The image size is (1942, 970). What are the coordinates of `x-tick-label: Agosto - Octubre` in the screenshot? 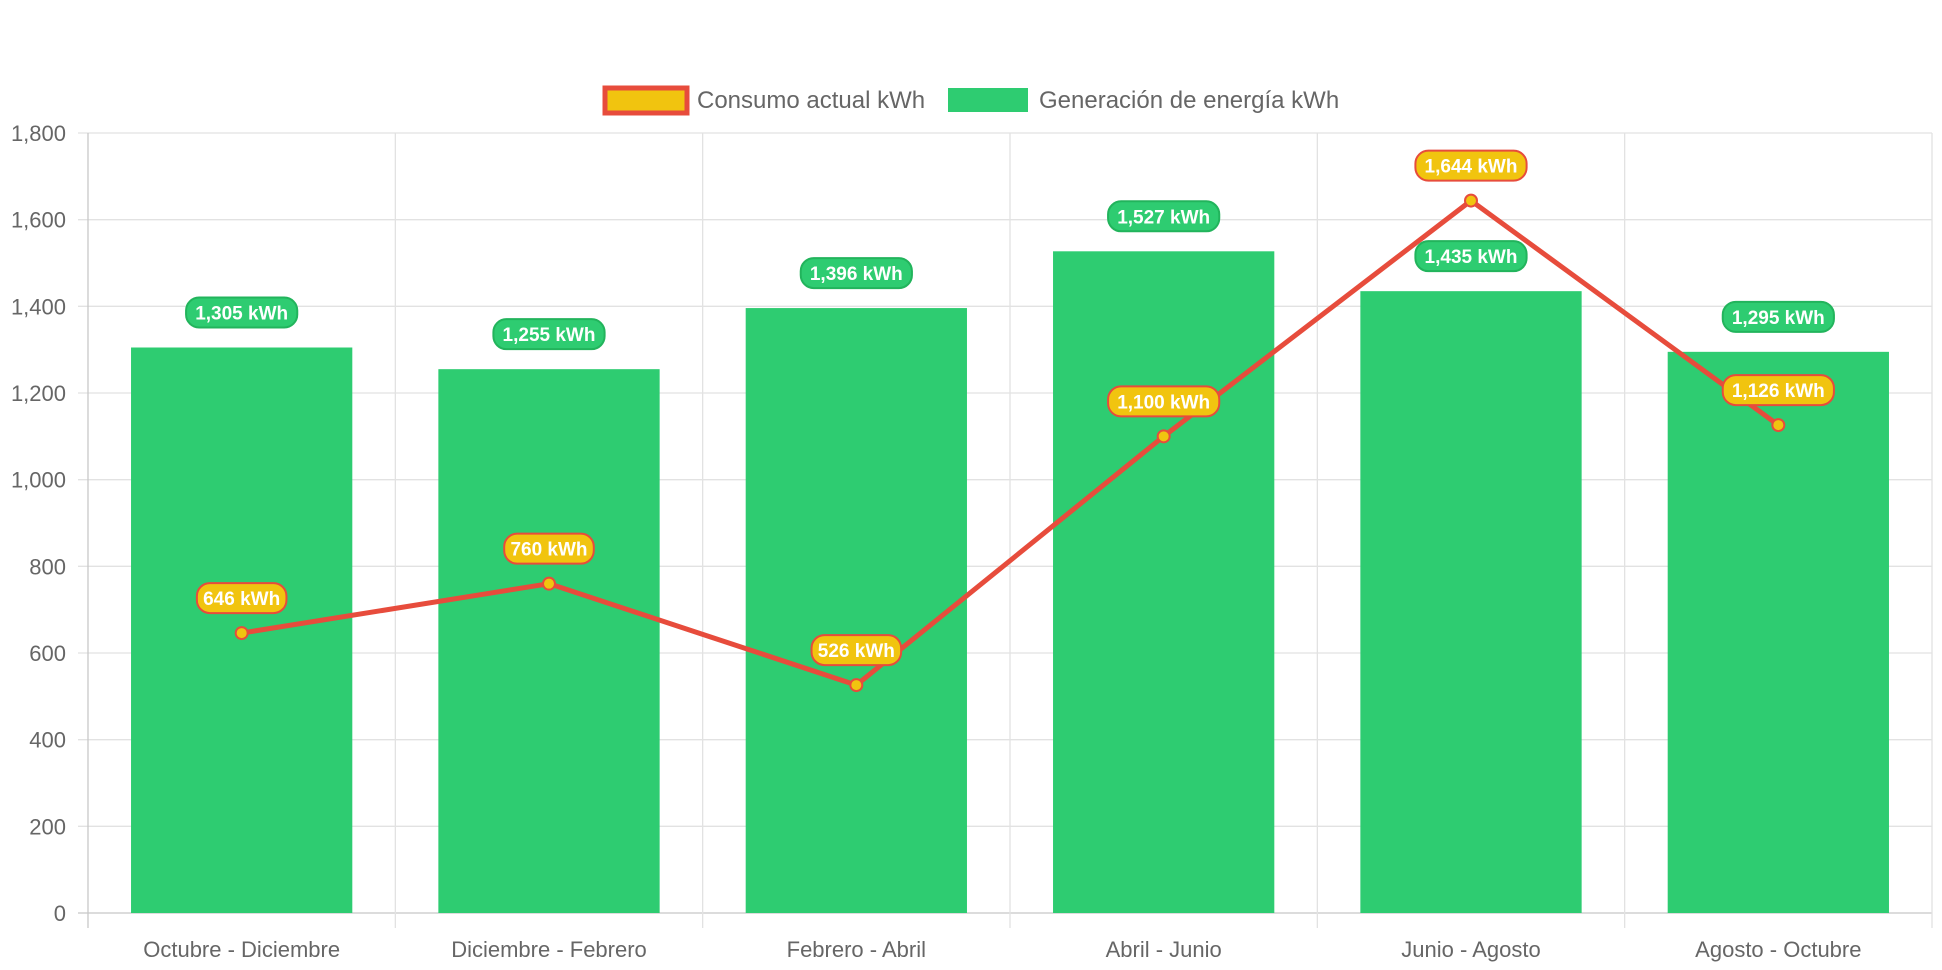 It's located at (1778, 949).